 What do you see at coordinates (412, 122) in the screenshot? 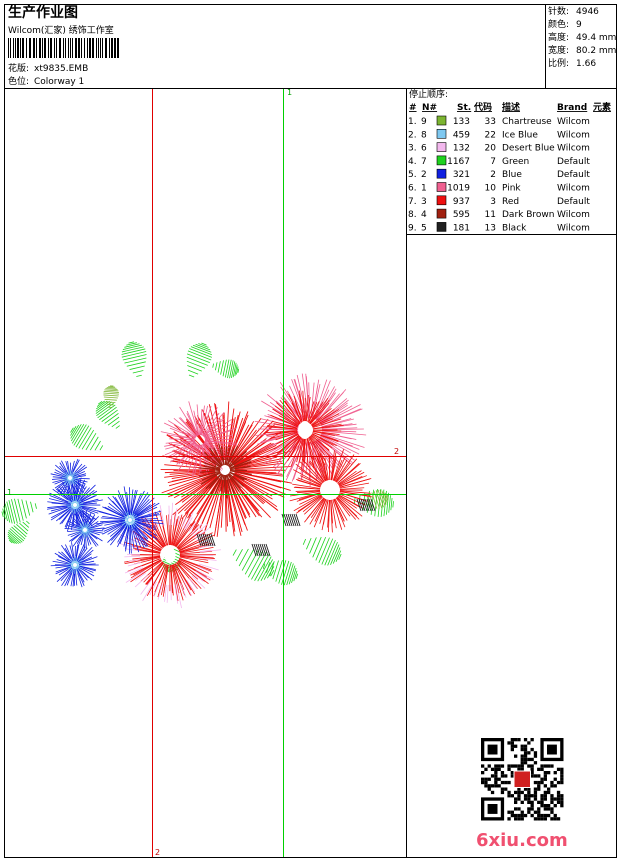
I see `row-index: 1.` at bounding box center [412, 122].